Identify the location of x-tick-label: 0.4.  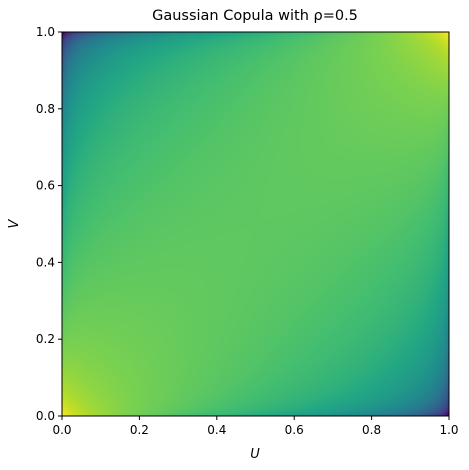
(216, 430).